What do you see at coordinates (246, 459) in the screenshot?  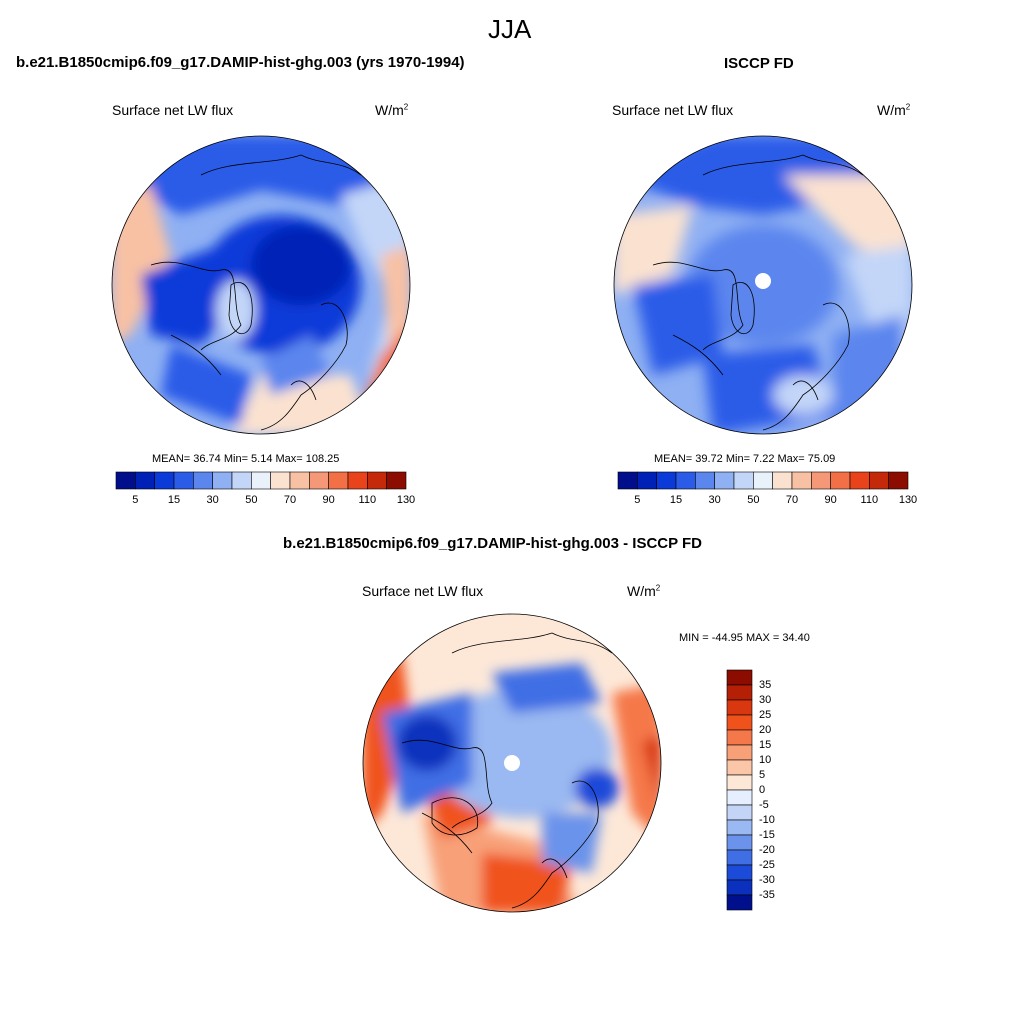 I see `panel1-stats: MEAN= 36.74 Min= 5.14 Max= 108.25` at bounding box center [246, 459].